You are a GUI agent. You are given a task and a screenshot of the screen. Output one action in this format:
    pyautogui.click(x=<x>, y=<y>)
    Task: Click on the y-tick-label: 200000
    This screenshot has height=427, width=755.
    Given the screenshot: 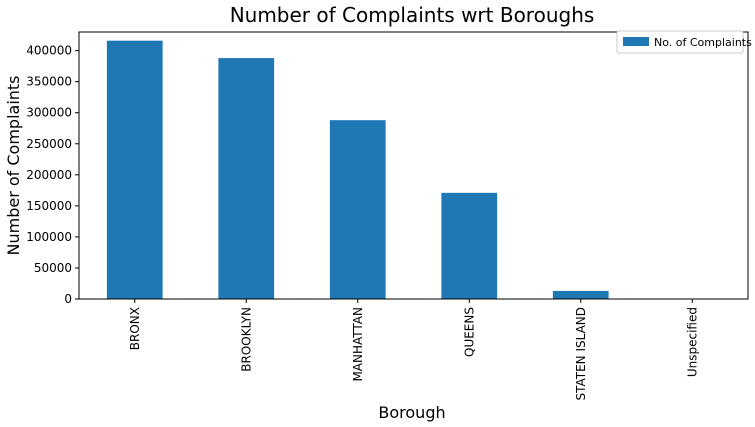 What is the action you would take?
    pyautogui.click(x=49, y=175)
    